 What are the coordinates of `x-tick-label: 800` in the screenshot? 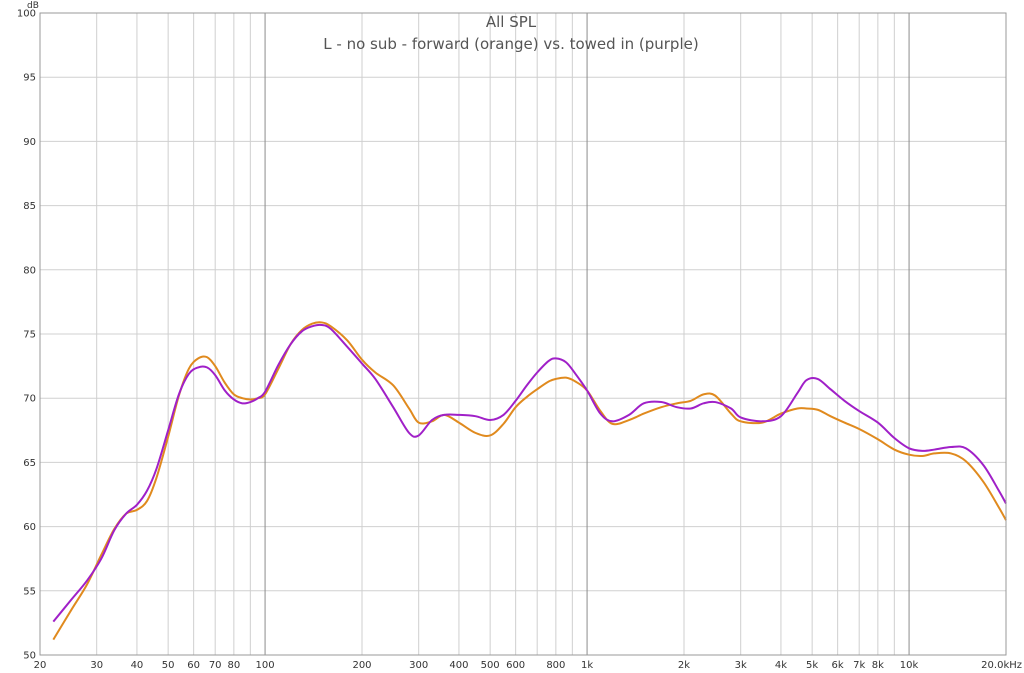 It's located at (555, 665).